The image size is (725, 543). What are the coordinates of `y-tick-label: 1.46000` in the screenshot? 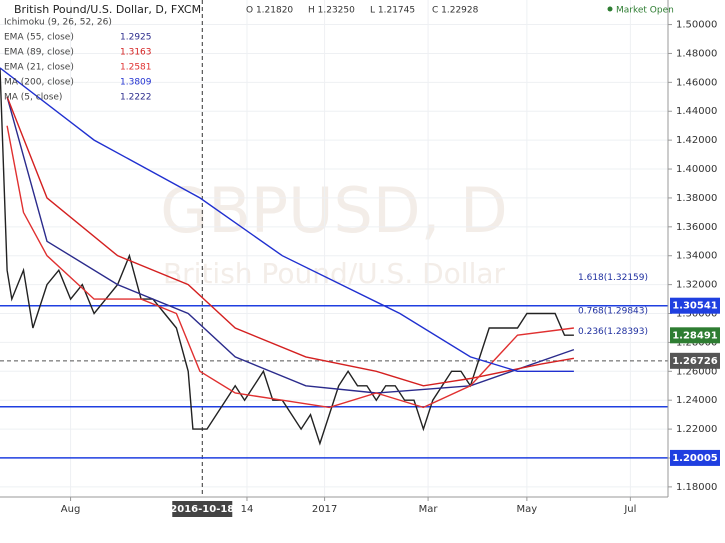 It's located at (696, 82).